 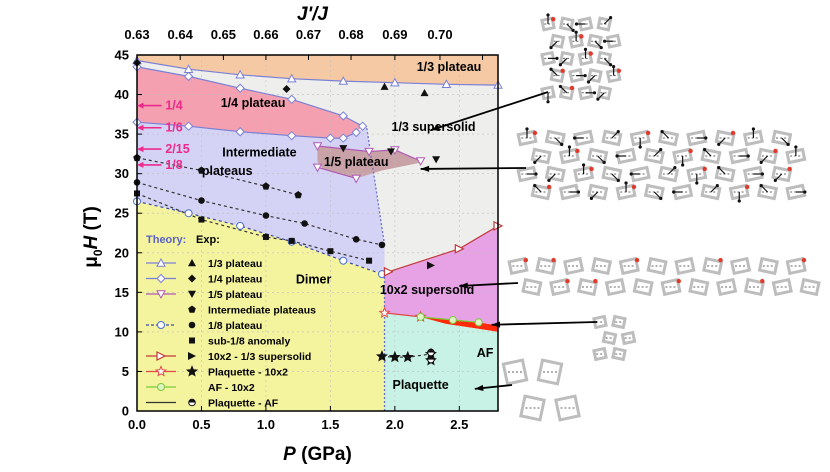 I want to click on region-label: AF, so click(x=485, y=353).